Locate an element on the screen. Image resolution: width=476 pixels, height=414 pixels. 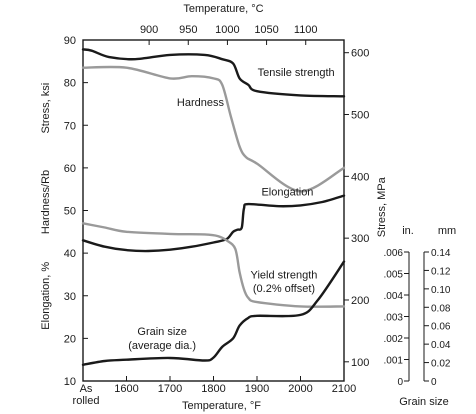
x-bottom-axis-title: Temperature, °F is located at coordinates (221, 406).